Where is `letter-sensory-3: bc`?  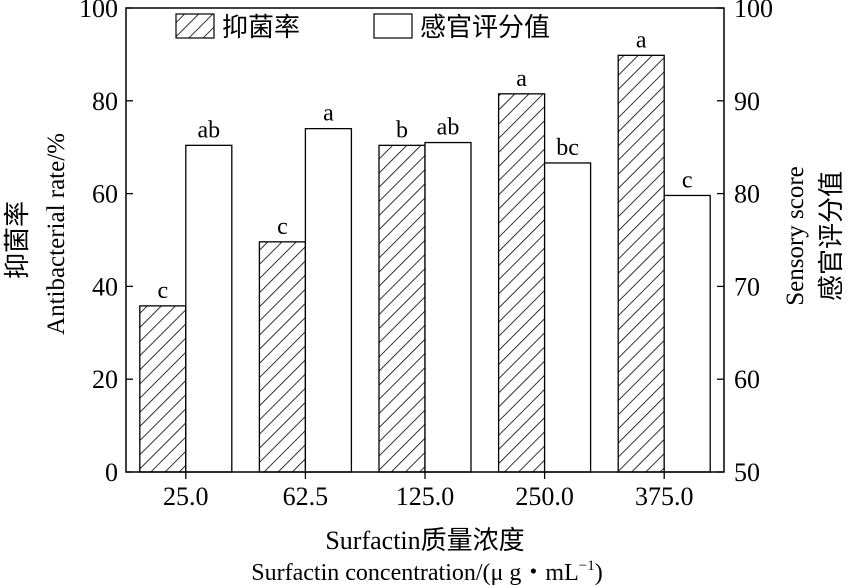
letter-sensory-3: bc is located at coordinates (567, 148).